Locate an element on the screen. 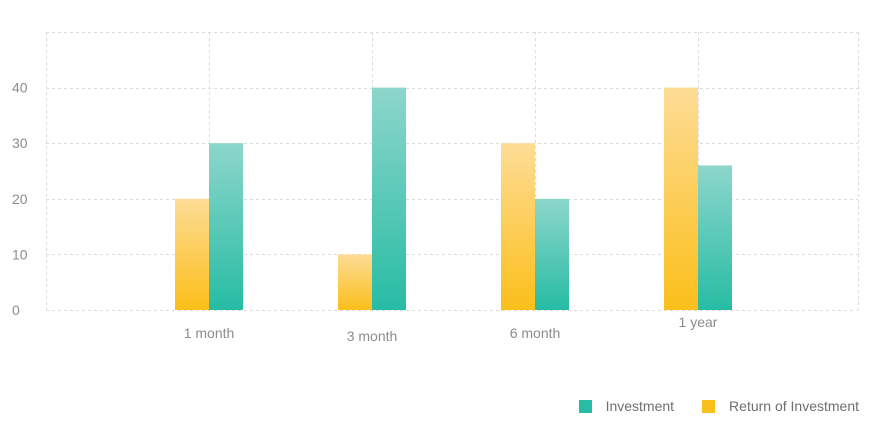 The width and height of the screenshot is (883, 438). legend-item-return-of-investment: Return of Investment is located at coordinates (780, 406).